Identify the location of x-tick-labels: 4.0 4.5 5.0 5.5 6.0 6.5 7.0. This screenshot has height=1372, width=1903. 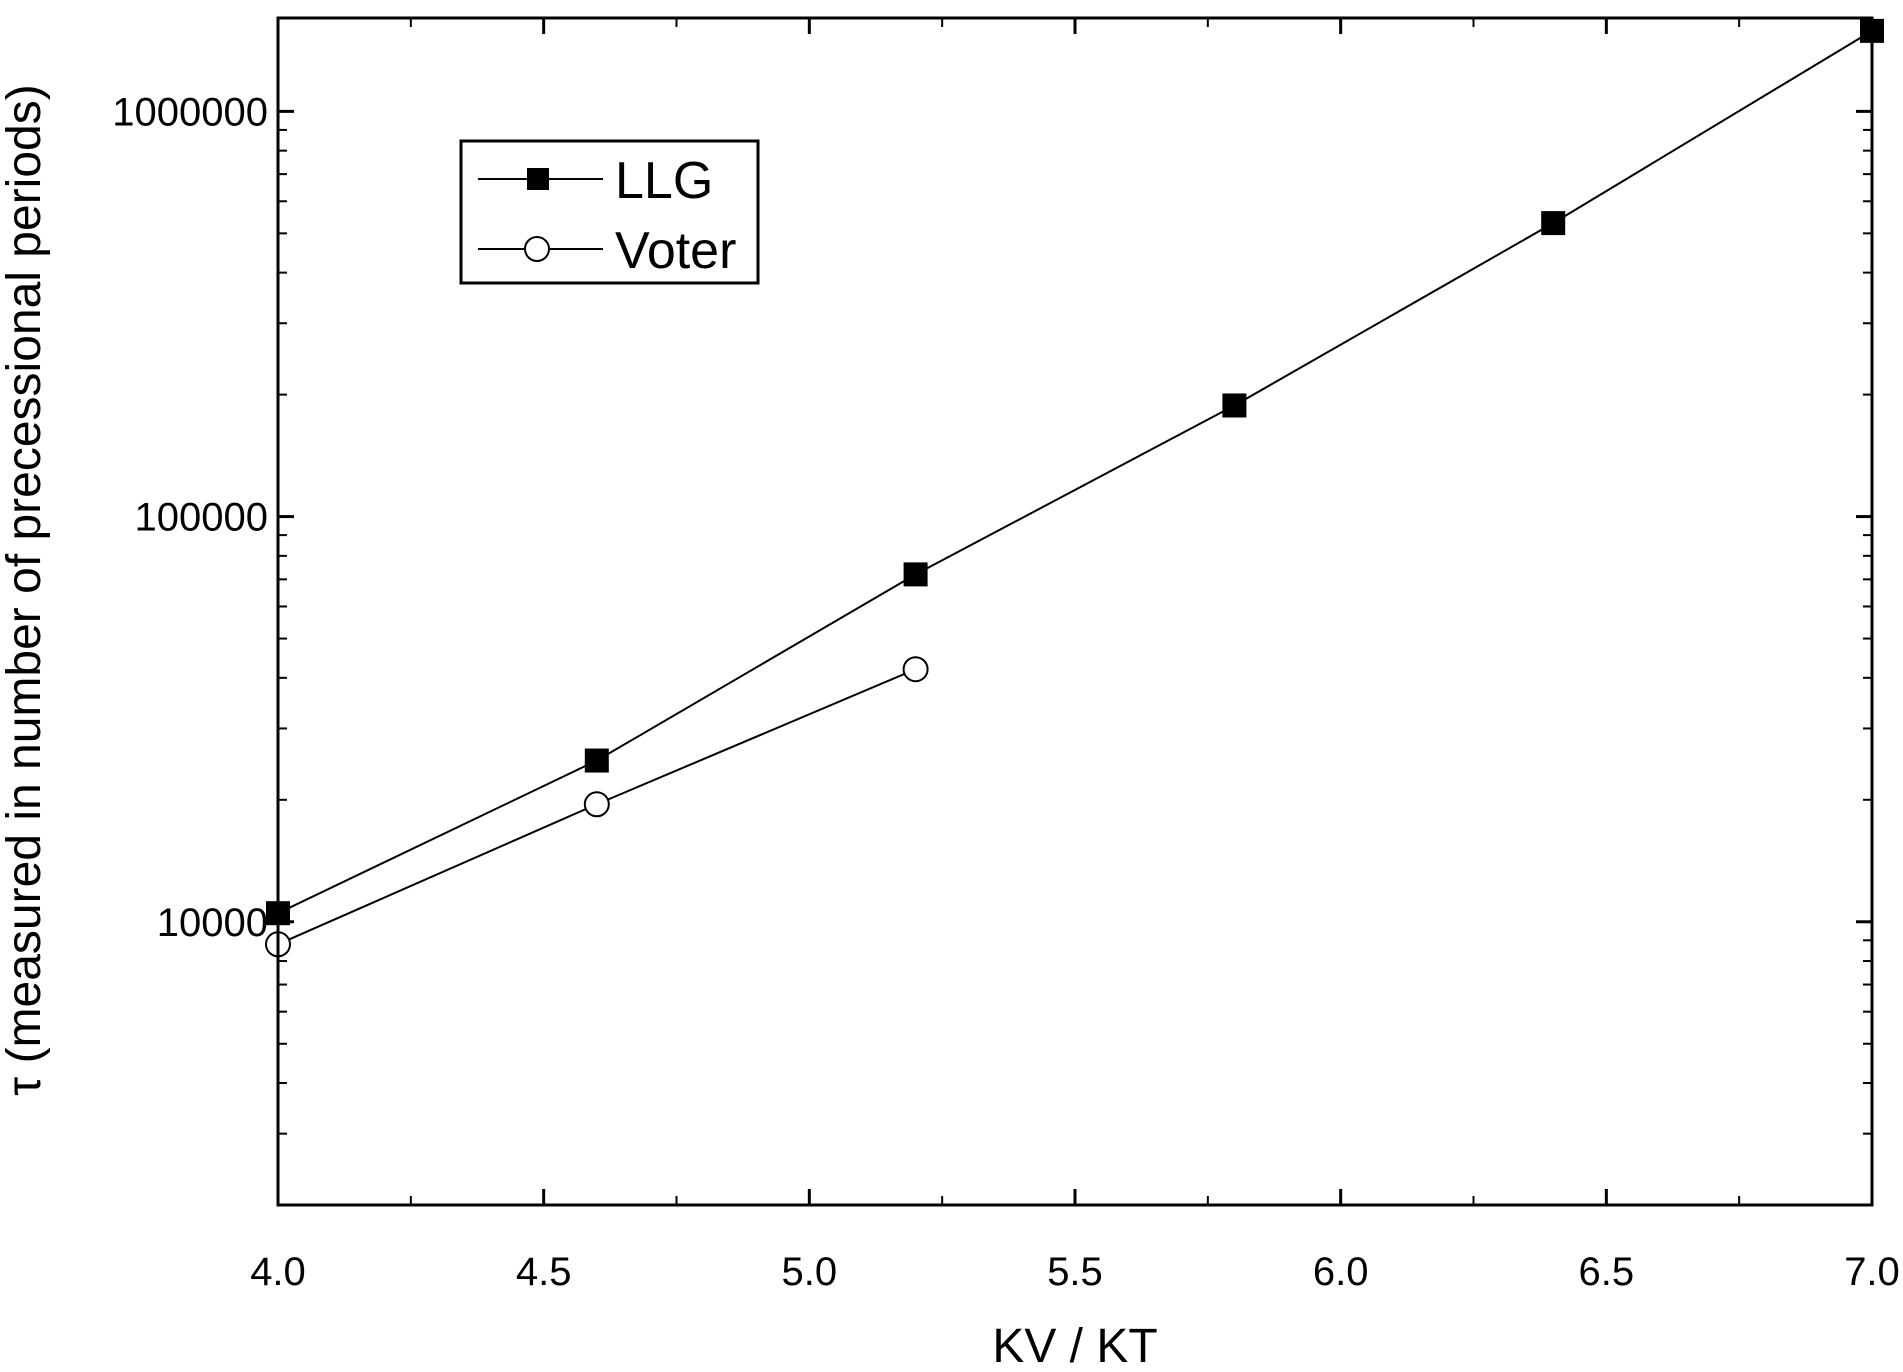
(1075, 1272).